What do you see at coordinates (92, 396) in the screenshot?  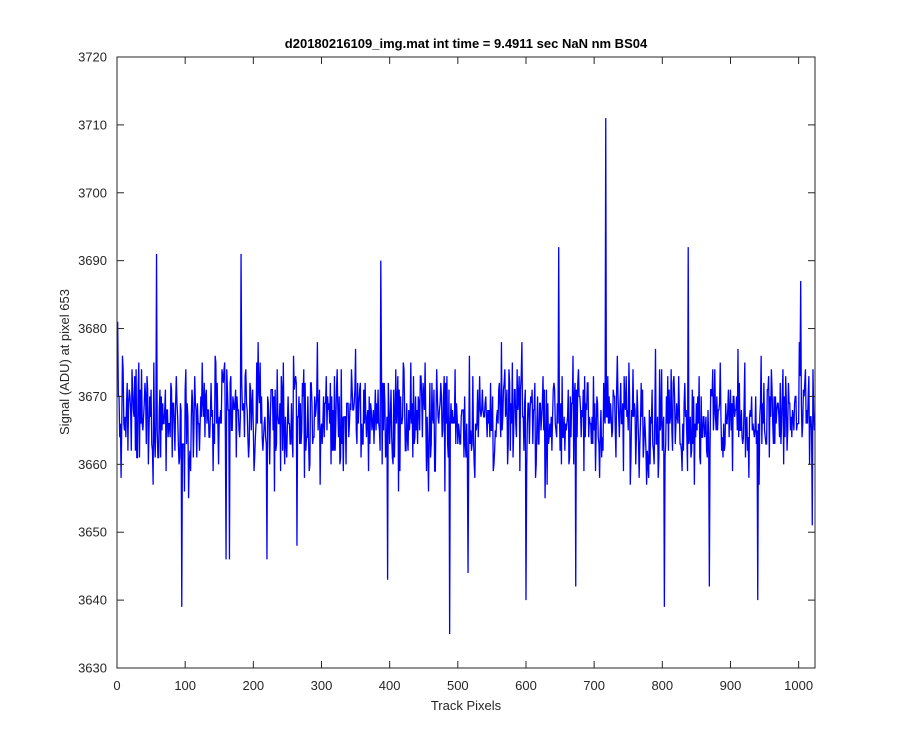 I see `y-tick-label: 3670` at bounding box center [92, 396].